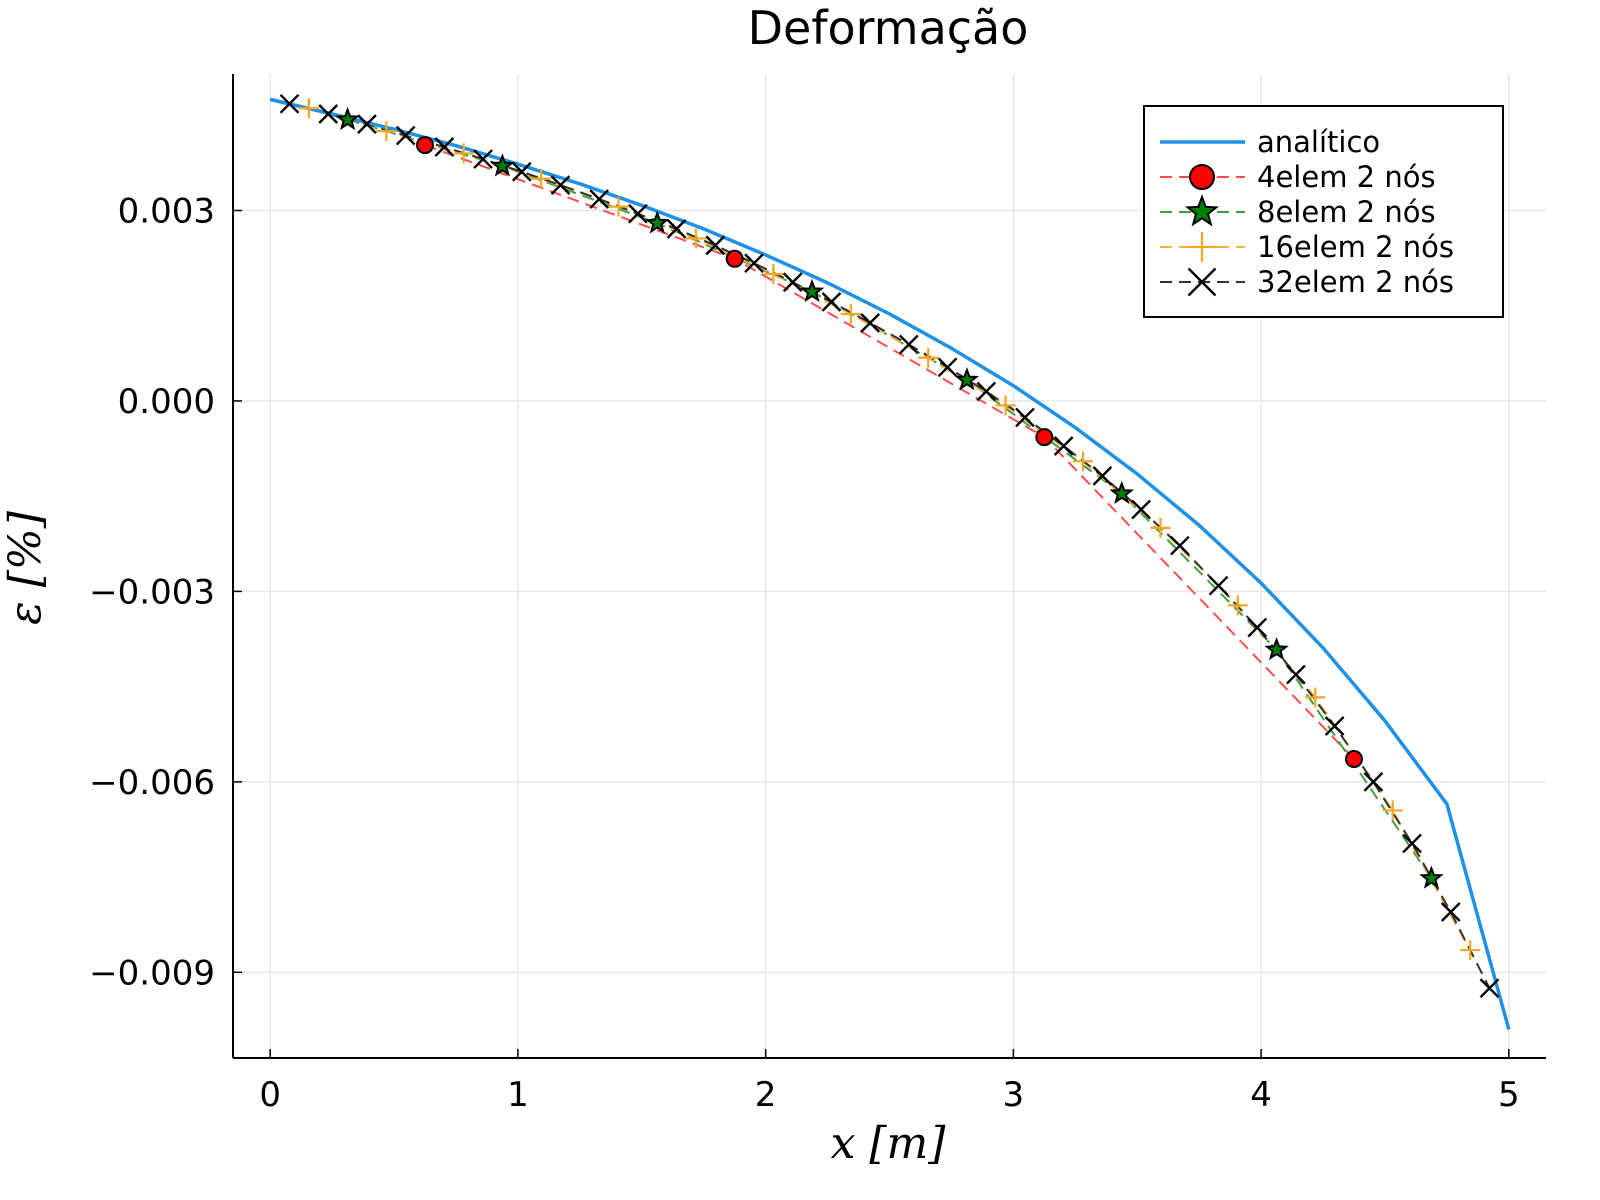 This screenshot has width=1600, height=1200. Describe the element at coordinates (1202, 210) in the screenshot. I see `legend-marker-star` at that location.